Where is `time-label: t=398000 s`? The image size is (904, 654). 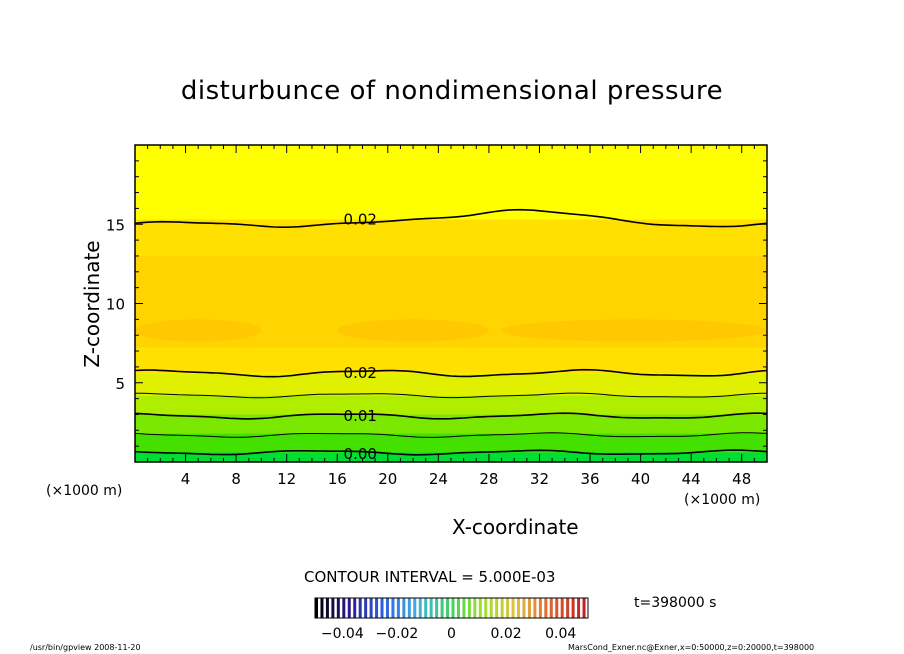 time-label: t=398000 s is located at coordinates (675, 603).